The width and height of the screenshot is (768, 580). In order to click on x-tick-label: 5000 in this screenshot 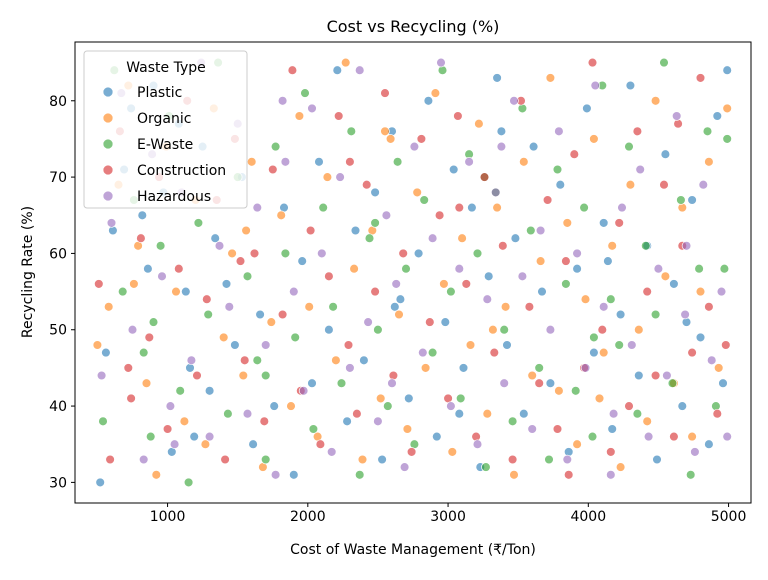, I will do `click(729, 517)`.